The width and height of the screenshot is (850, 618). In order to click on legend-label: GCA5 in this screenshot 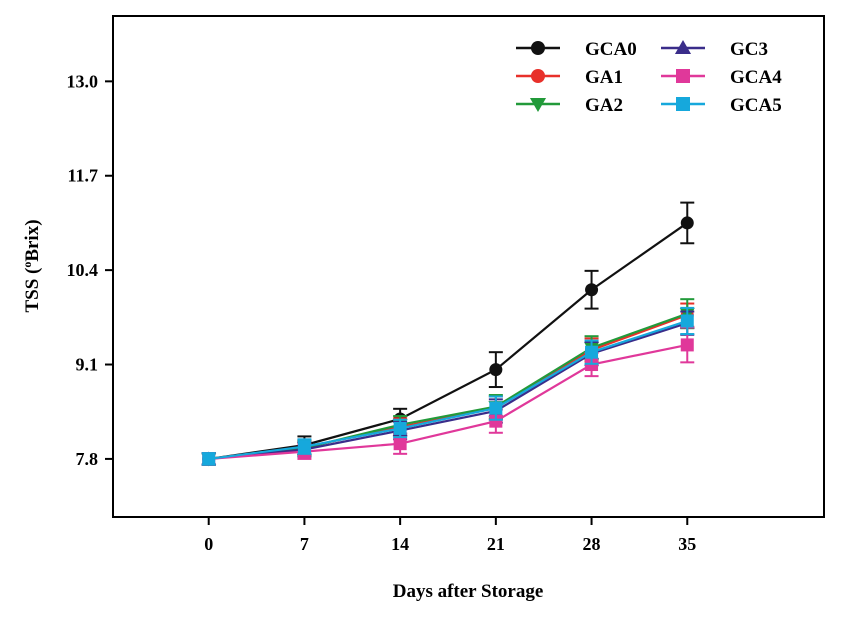, I will do `click(756, 105)`.